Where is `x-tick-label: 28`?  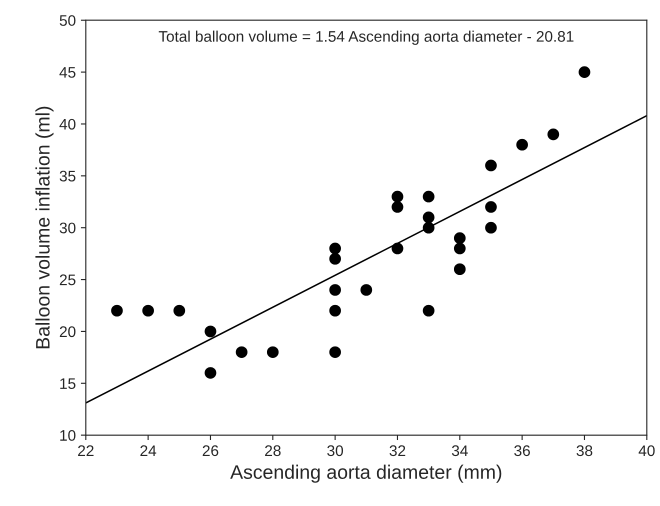 x-tick-label: 28 is located at coordinates (273, 450).